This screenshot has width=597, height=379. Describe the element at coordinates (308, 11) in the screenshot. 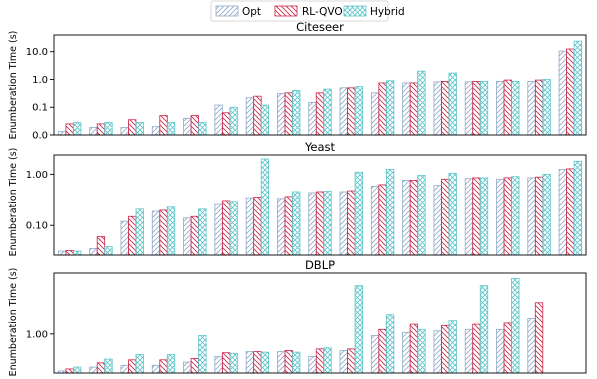

I see `legend-entry-rl-qvo: RL-QVO` at that location.